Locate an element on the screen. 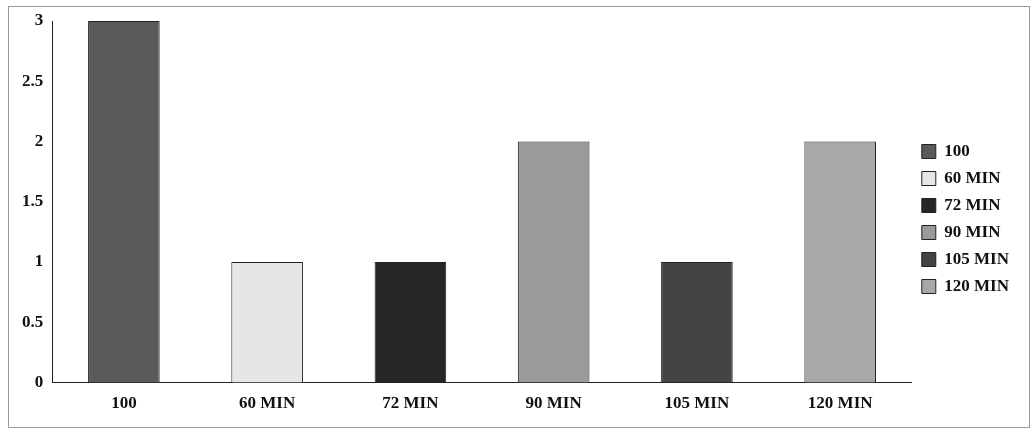 This screenshot has height=437, width=1035. x-tick-label: 105 MIN is located at coordinates (697, 403).